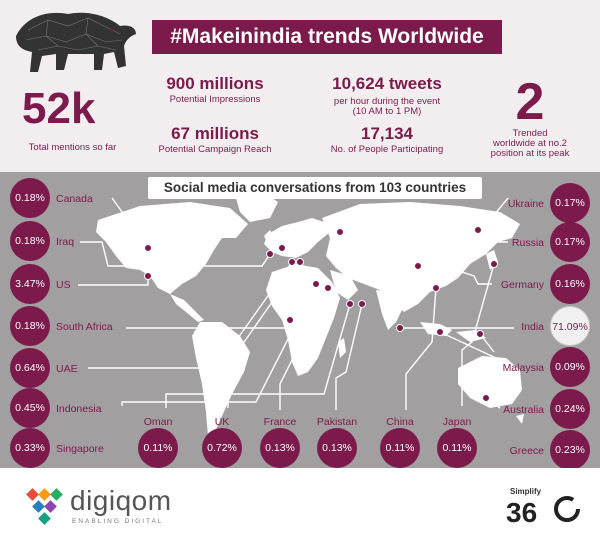 The height and width of the screenshot is (540, 600). I want to click on rank-label-1: Trended, so click(530, 133).